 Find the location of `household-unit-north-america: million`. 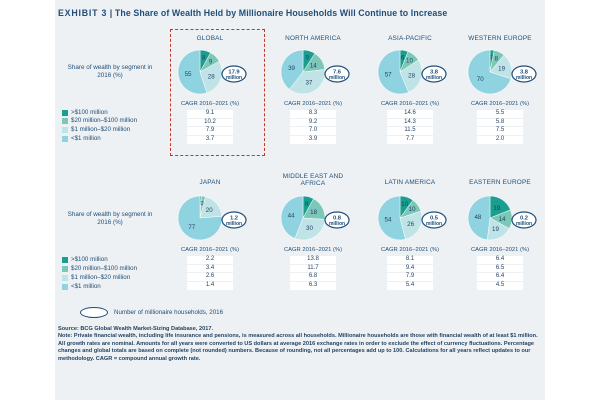

household-unit-north-america: million is located at coordinates (337, 78).